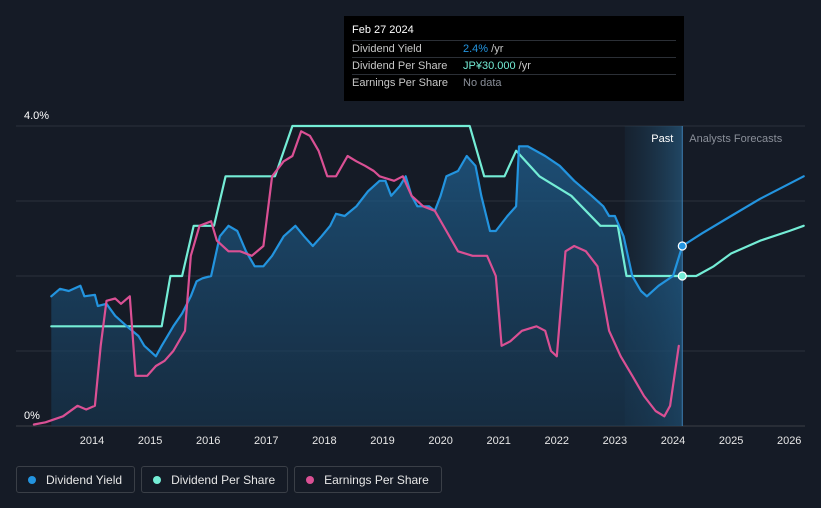 This screenshot has width=821, height=508. I want to click on dividend-yield-dot-icon, so click(32, 479).